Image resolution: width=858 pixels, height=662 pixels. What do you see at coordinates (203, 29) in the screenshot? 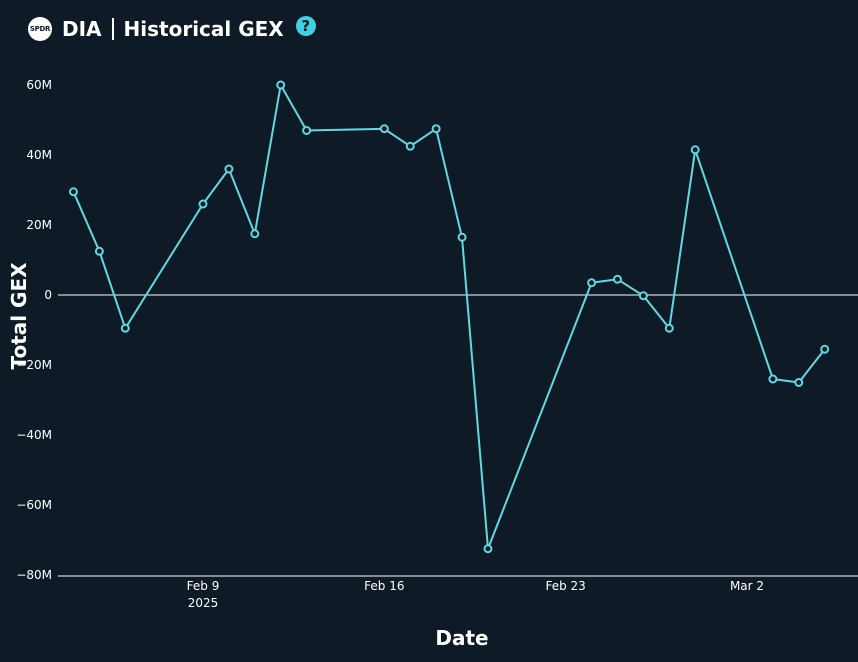
I see `chart-title: Historical GEX` at bounding box center [203, 29].